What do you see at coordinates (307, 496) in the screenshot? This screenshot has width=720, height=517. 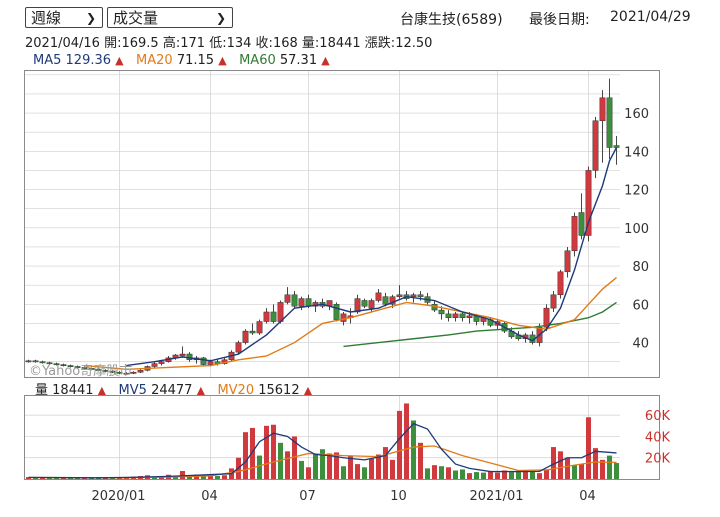 I see `x-tick-label: 07` at bounding box center [307, 496].